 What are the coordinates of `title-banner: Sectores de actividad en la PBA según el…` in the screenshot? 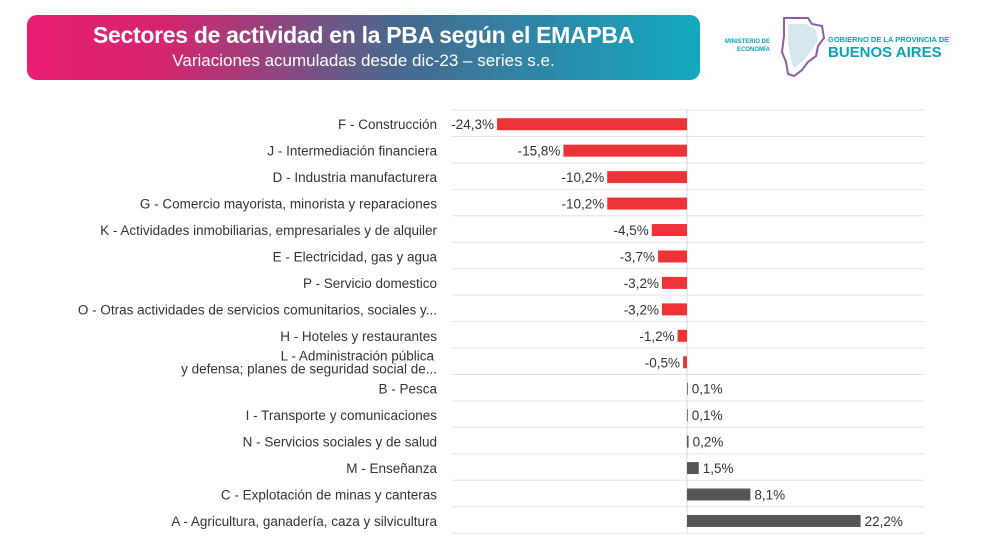 It's located at (363, 47).